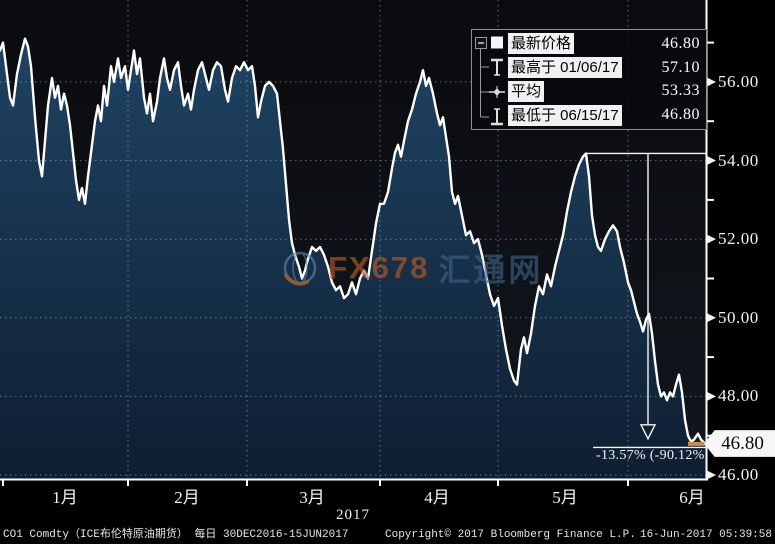 This screenshot has width=775, height=544. What do you see at coordinates (738, 317) in the screenshot?
I see `y-axis-label: 50.00` at bounding box center [738, 317].